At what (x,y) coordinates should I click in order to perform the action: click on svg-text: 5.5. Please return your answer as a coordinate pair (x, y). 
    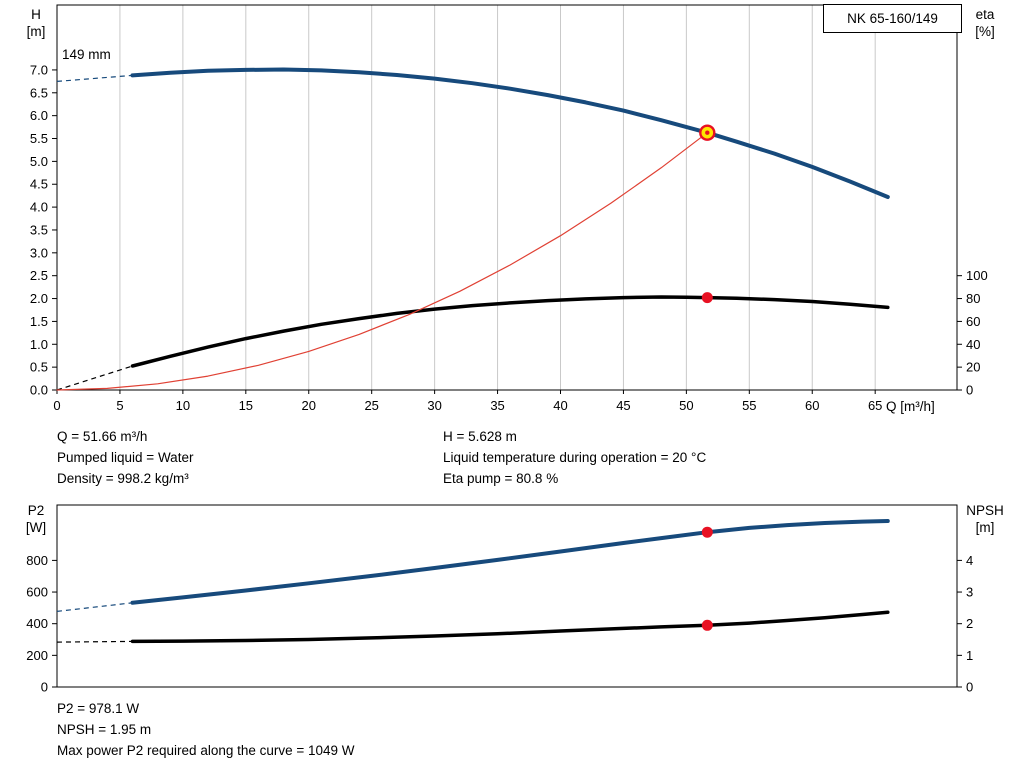
    Looking at the image, I should click on (39, 138).